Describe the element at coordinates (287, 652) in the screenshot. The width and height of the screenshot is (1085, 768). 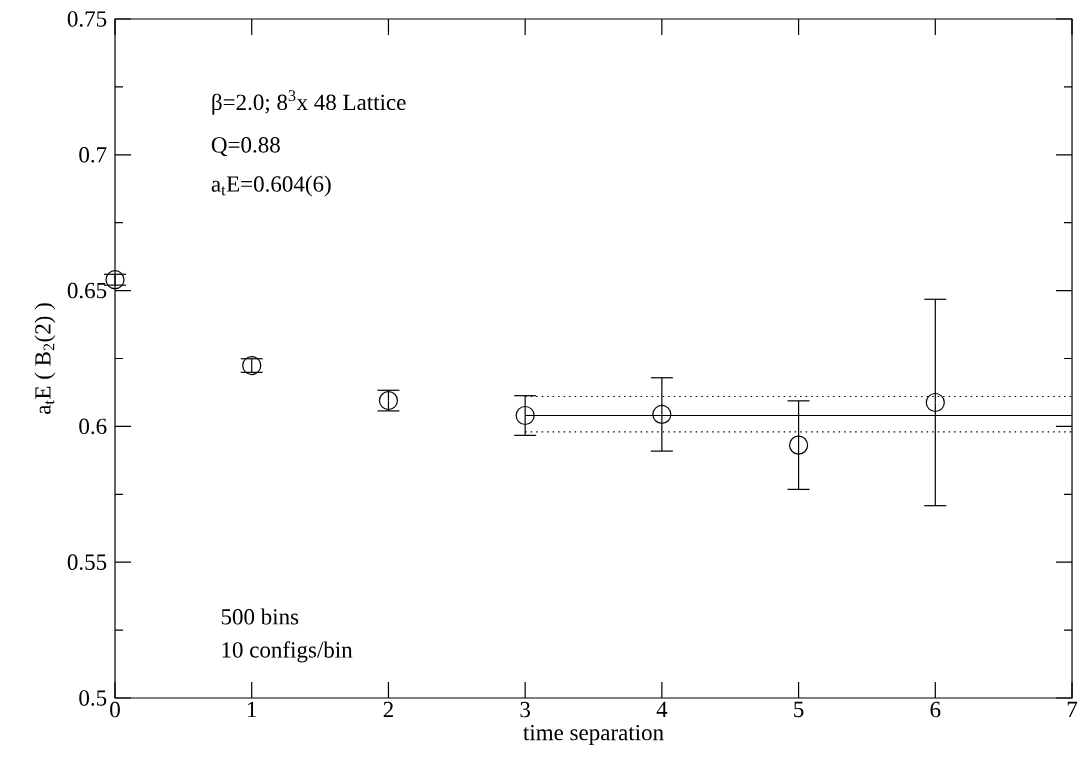
I see `annotation: 10 configs/bin` at that location.